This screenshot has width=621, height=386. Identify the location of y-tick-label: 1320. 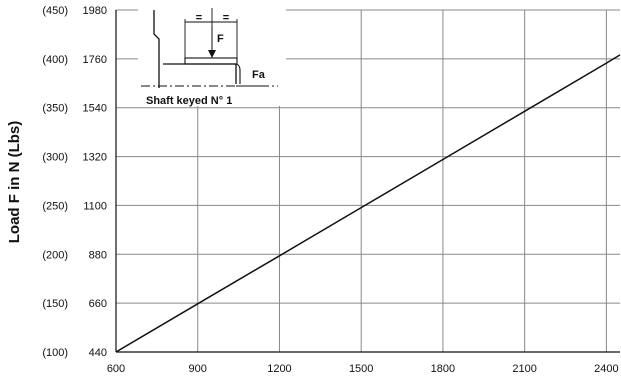
(95, 158).